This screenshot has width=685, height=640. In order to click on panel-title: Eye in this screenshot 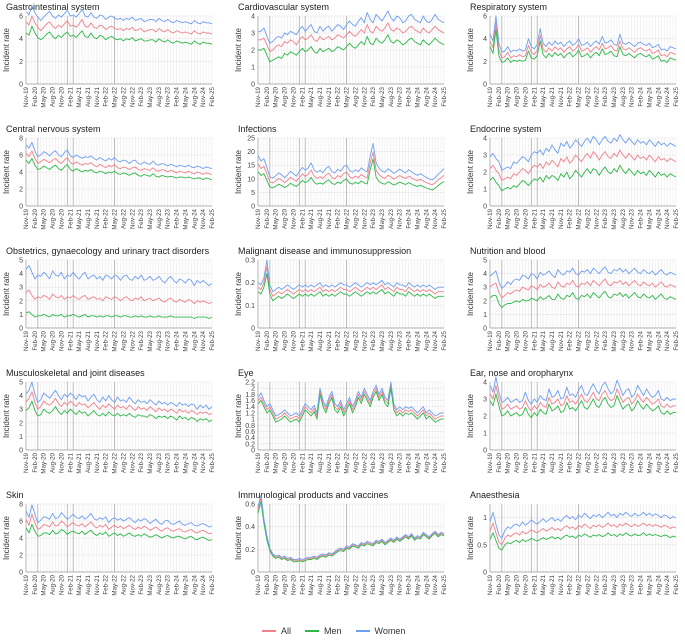, I will do `click(246, 373)`.